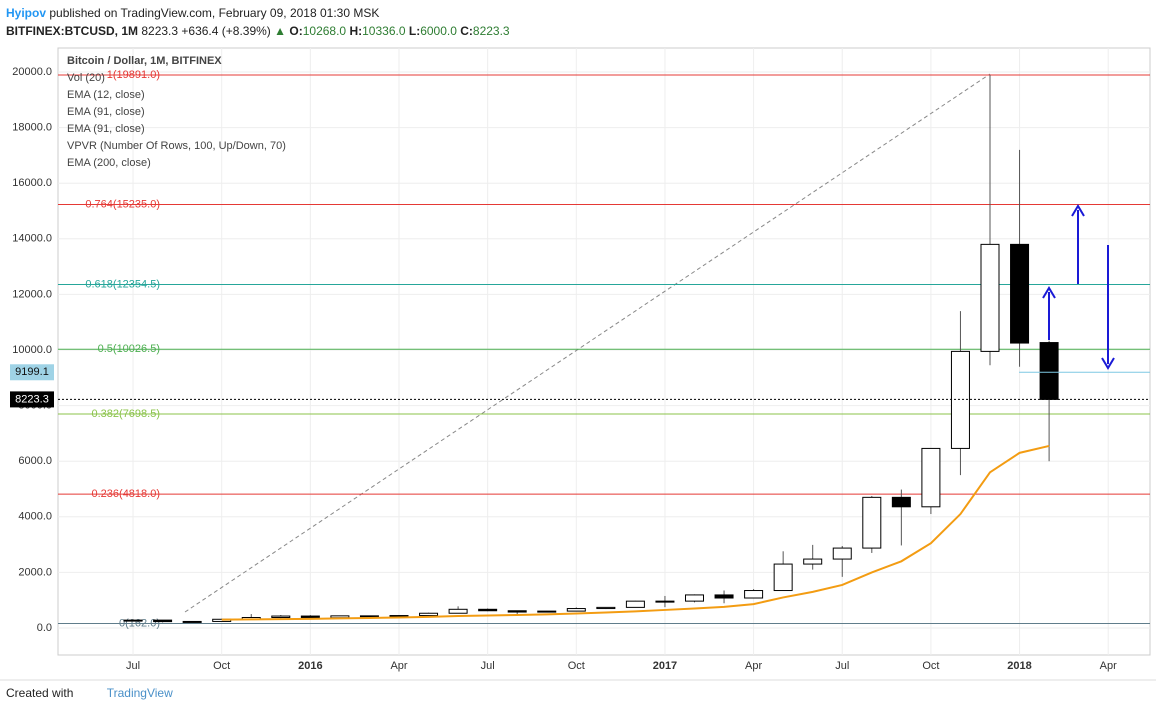  What do you see at coordinates (122, 204) in the screenshot?
I see `fib-label: 0.764(15235.0)` at bounding box center [122, 204].